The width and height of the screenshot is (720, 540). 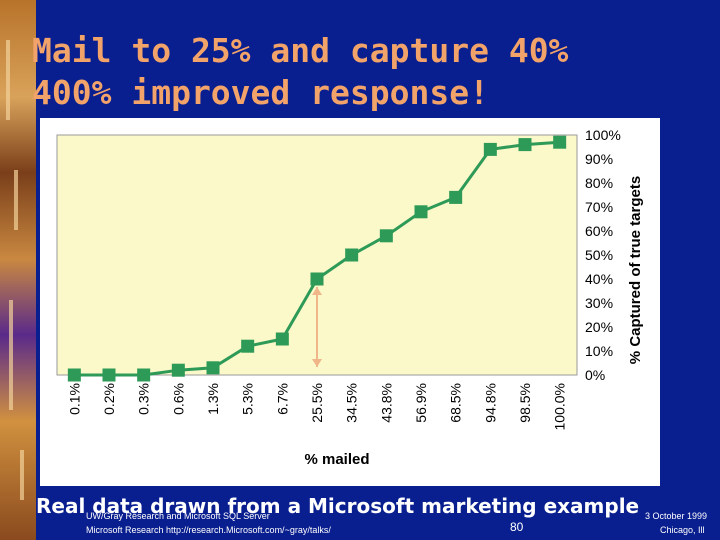 I want to click on y-tick-label: 50%, so click(x=599, y=255).